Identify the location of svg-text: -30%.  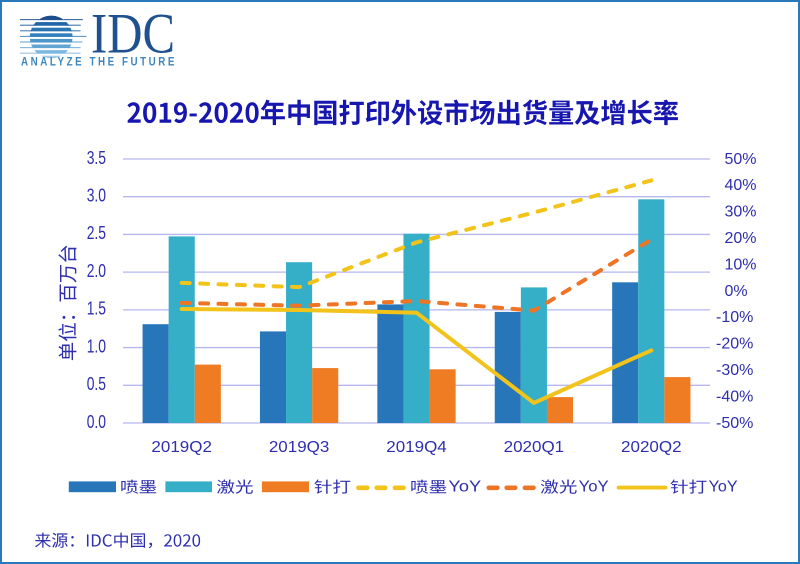
(734, 370).